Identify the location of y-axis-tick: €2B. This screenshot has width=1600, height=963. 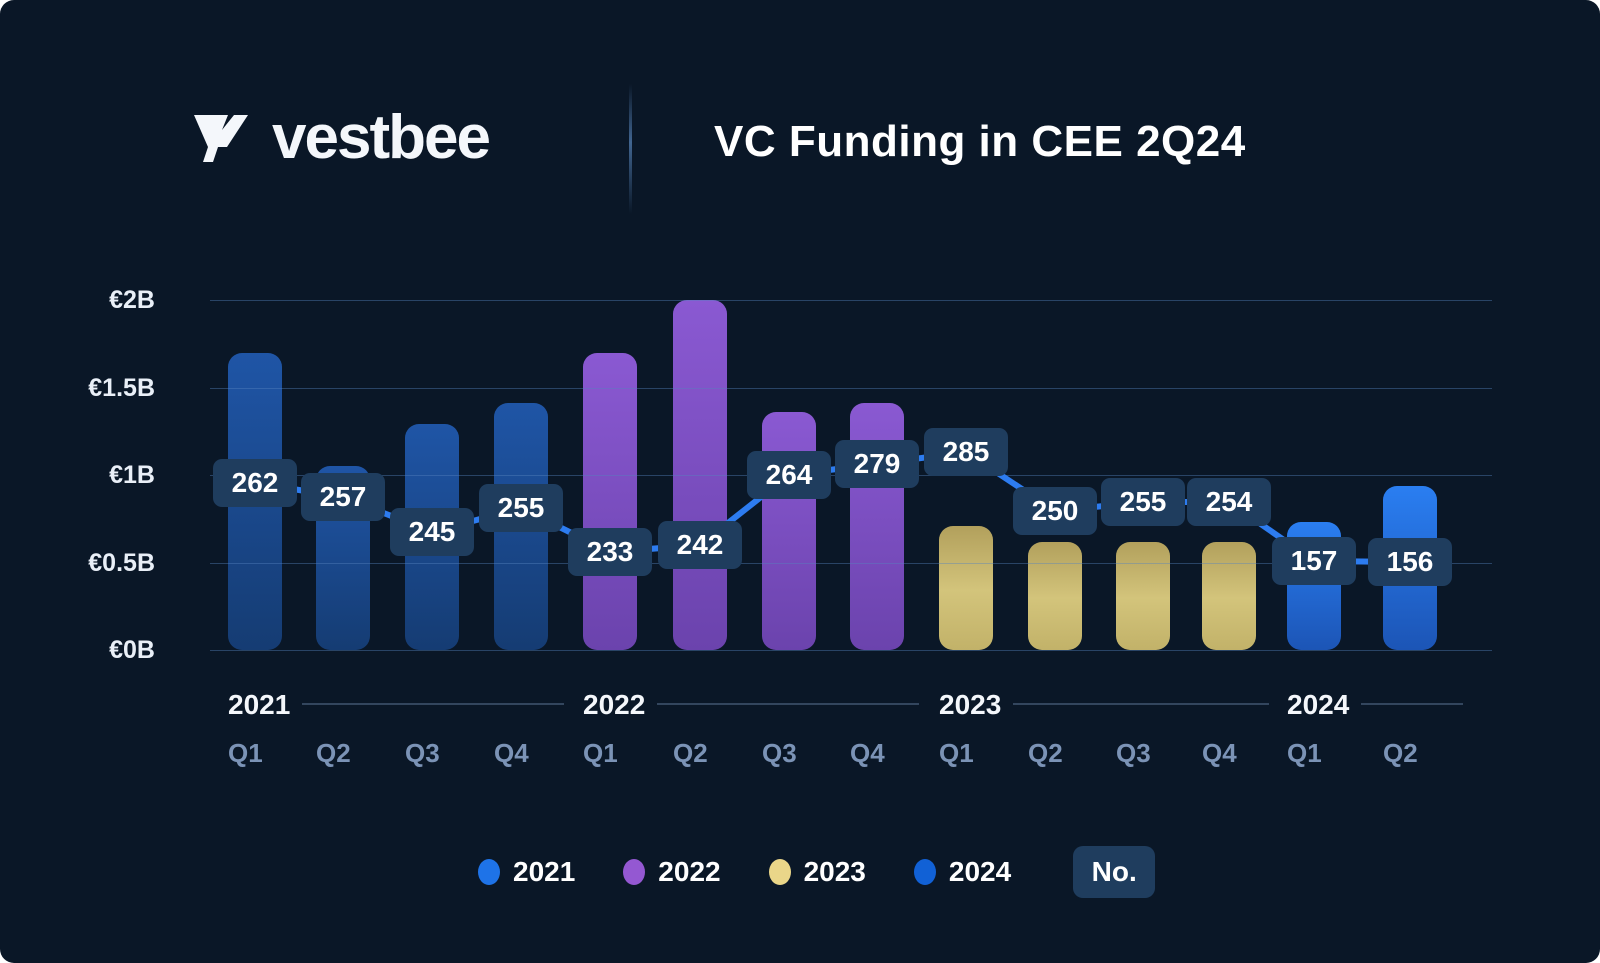
(132, 300).